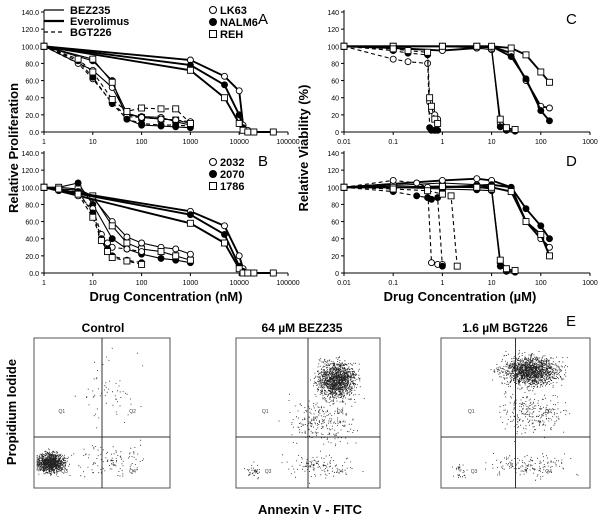 This screenshot has width=600, height=525. I want to click on flow-title-control: Control, so click(103, 328).